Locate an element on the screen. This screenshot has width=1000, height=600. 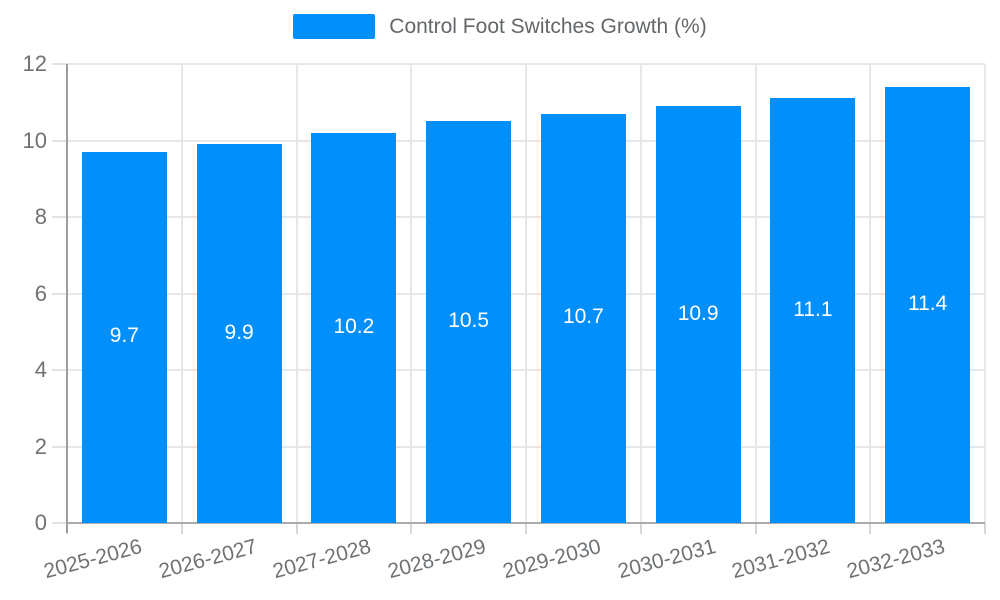
bar-value-label: 11.4 is located at coordinates (927, 303).